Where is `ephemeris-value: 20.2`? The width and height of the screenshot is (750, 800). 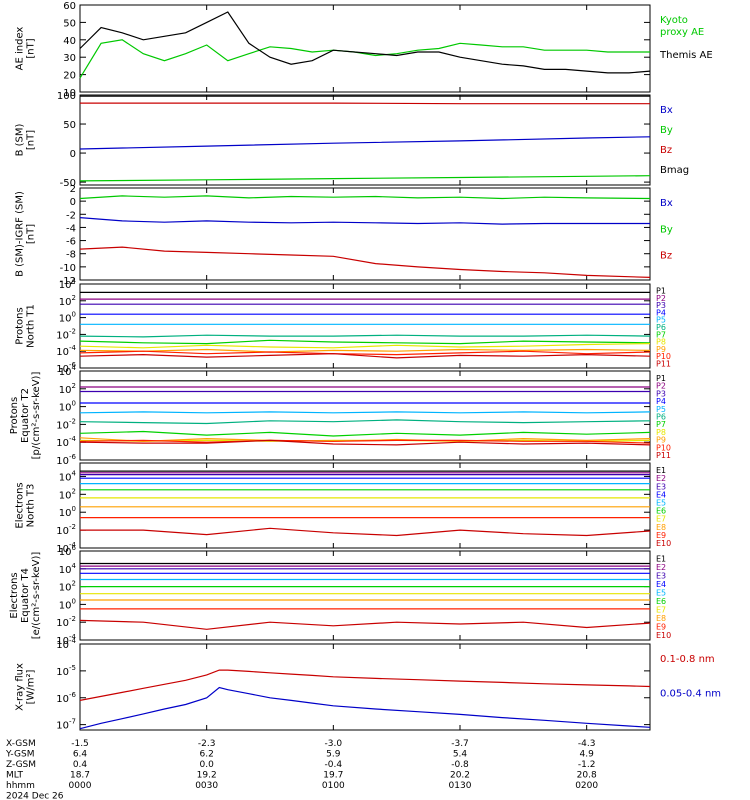
ephemeris-value: 20.2 is located at coordinates (460, 776).